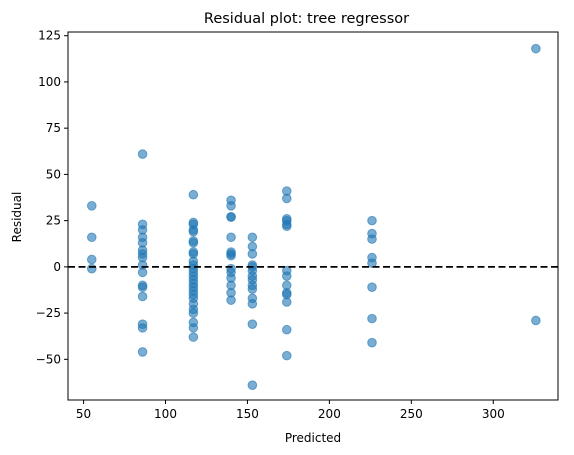 This screenshot has width=574, height=455. I want to click on x-tick-label: 50, so click(83, 414).